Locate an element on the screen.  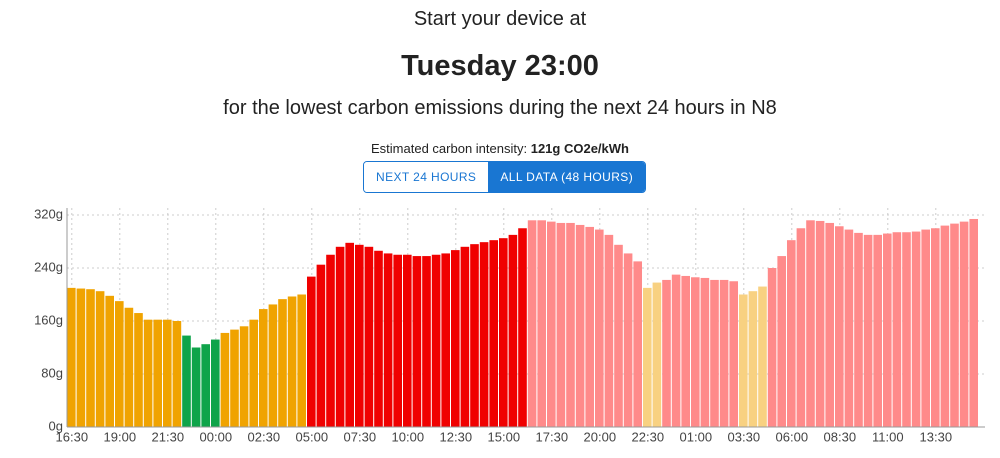
x-tick-label: 03:30 is located at coordinates (744, 436).